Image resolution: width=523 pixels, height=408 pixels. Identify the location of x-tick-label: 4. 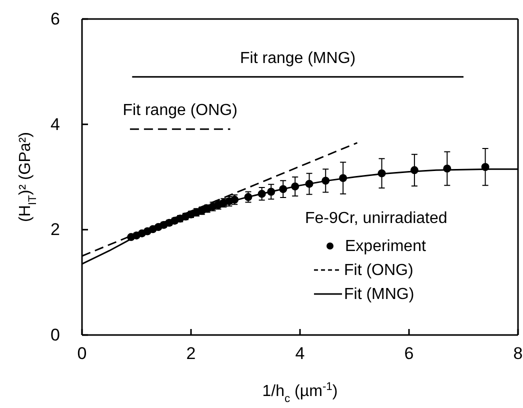
(300, 354).